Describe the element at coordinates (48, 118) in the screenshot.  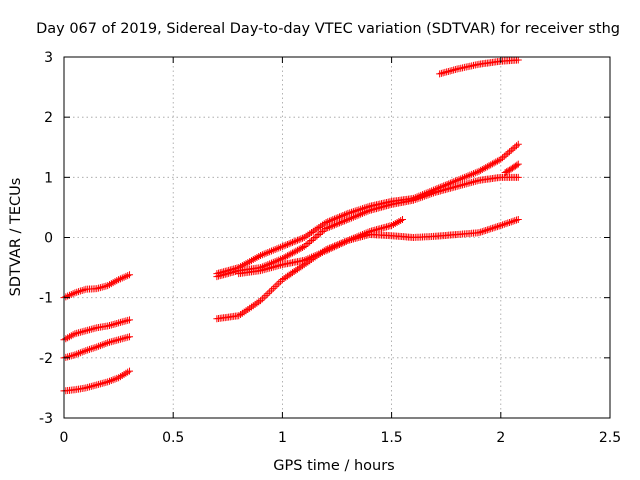
I see `y-tick-label: 2` at that location.